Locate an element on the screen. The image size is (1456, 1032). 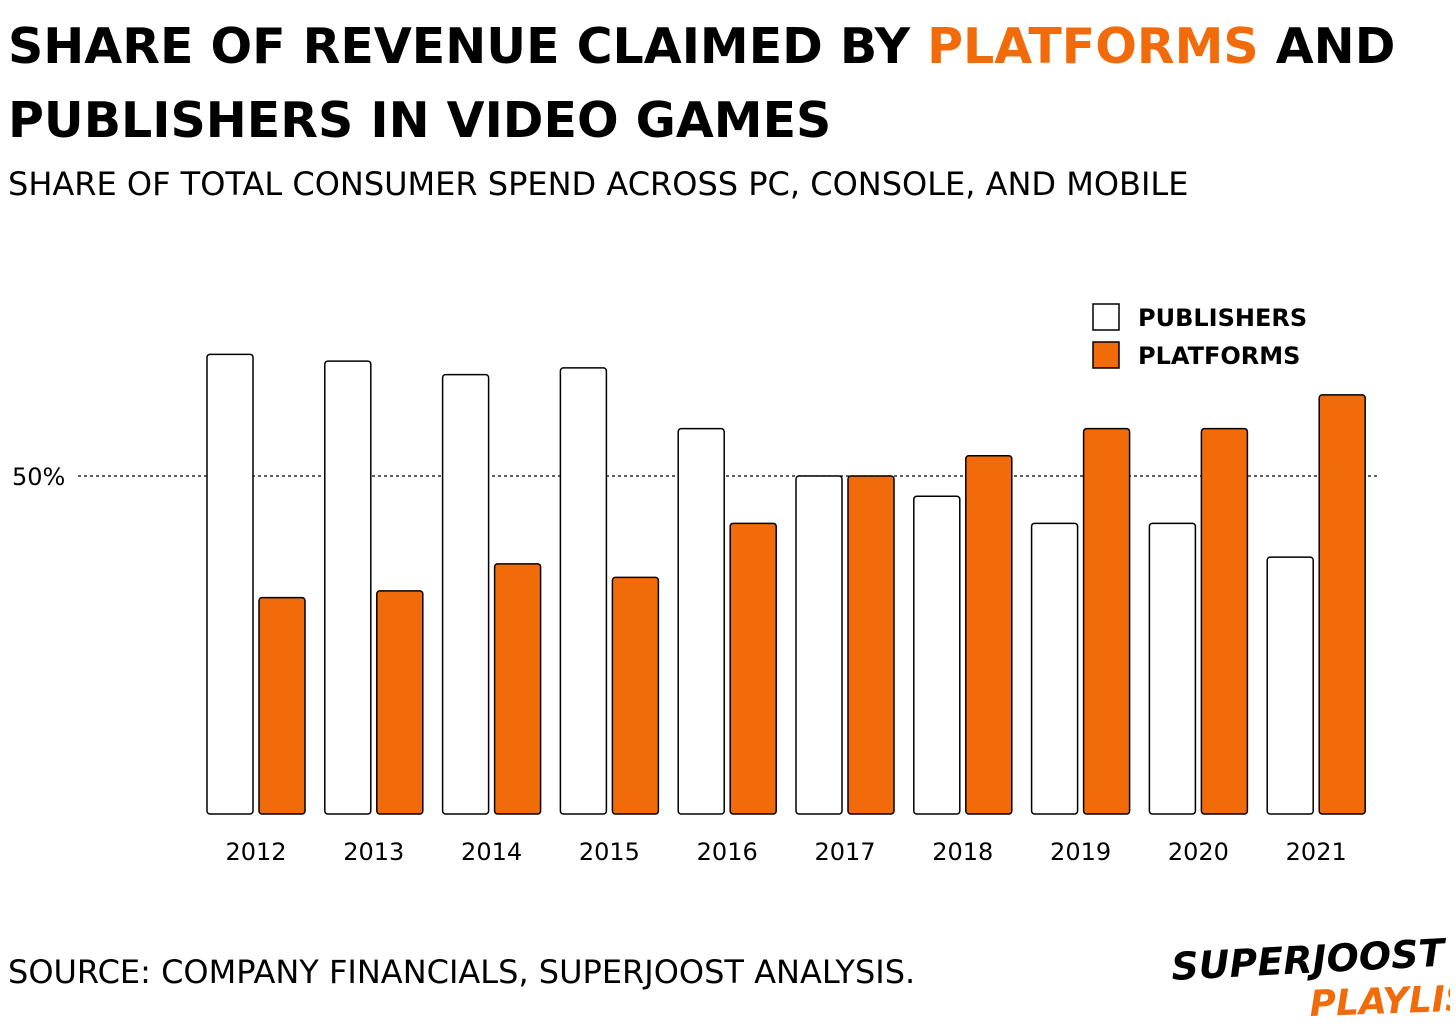
x-tick-label-2015: 2015 is located at coordinates (609, 852).